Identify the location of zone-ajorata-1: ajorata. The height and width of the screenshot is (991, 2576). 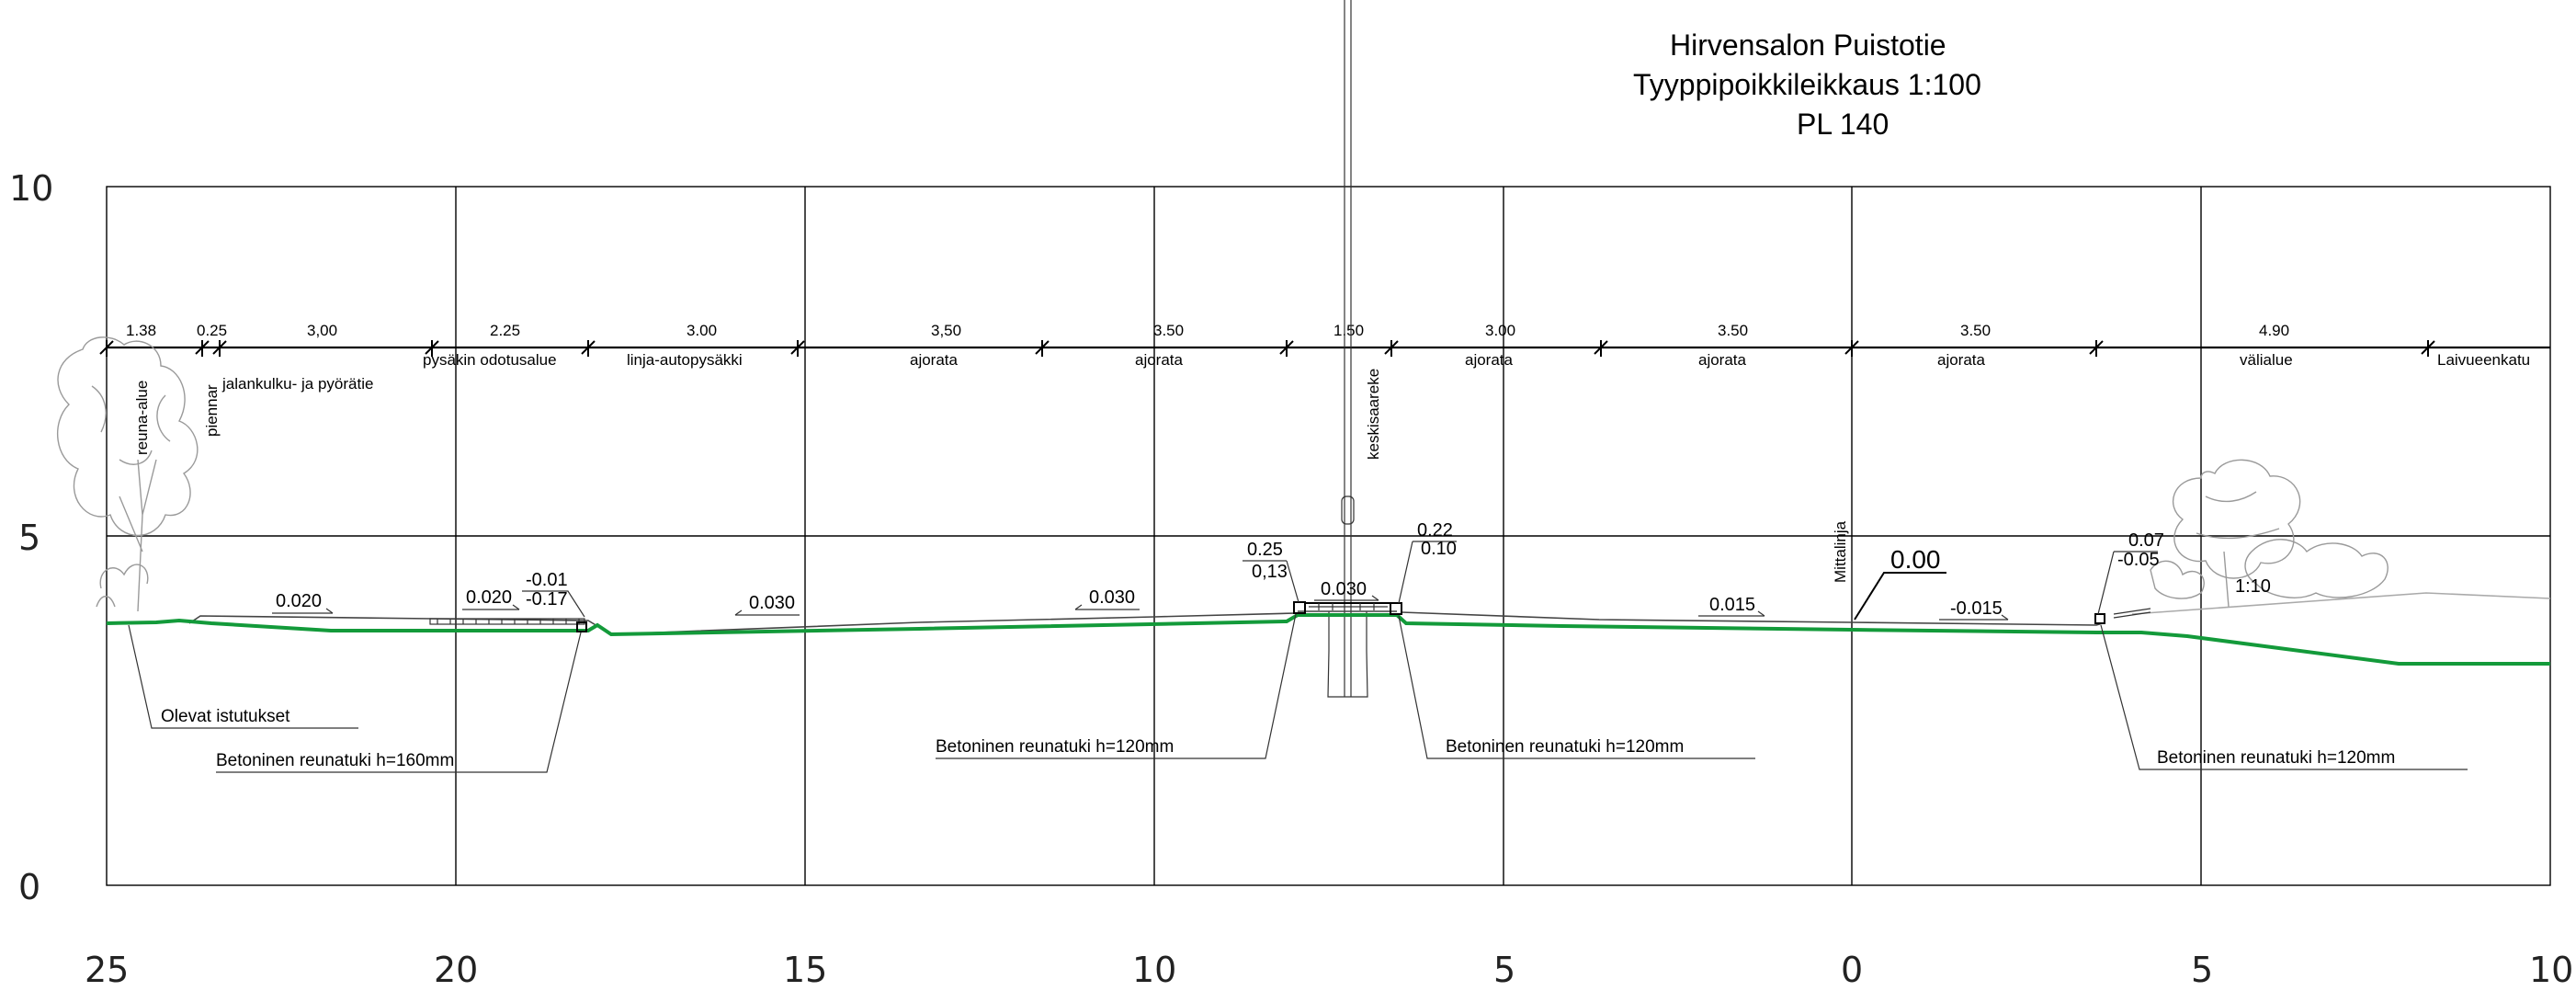
(934, 360).